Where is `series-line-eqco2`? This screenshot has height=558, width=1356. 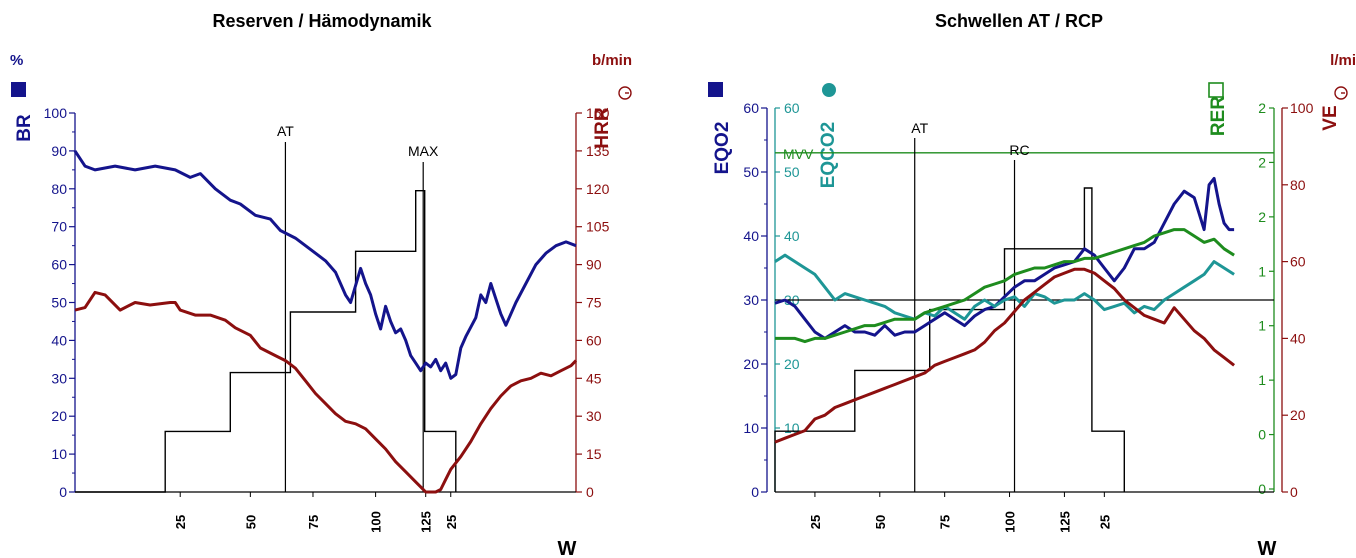 series-line-eqco2 is located at coordinates (1004, 287).